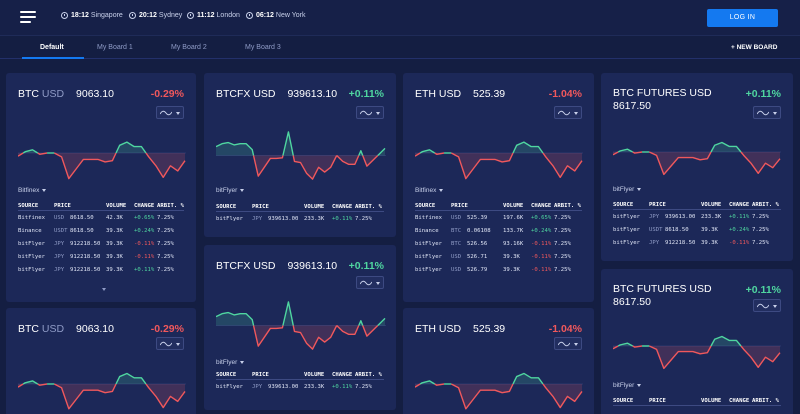  Describe the element at coordinates (428, 218) in the screenshot. I see `cell-source: Bitfinex` at that location.